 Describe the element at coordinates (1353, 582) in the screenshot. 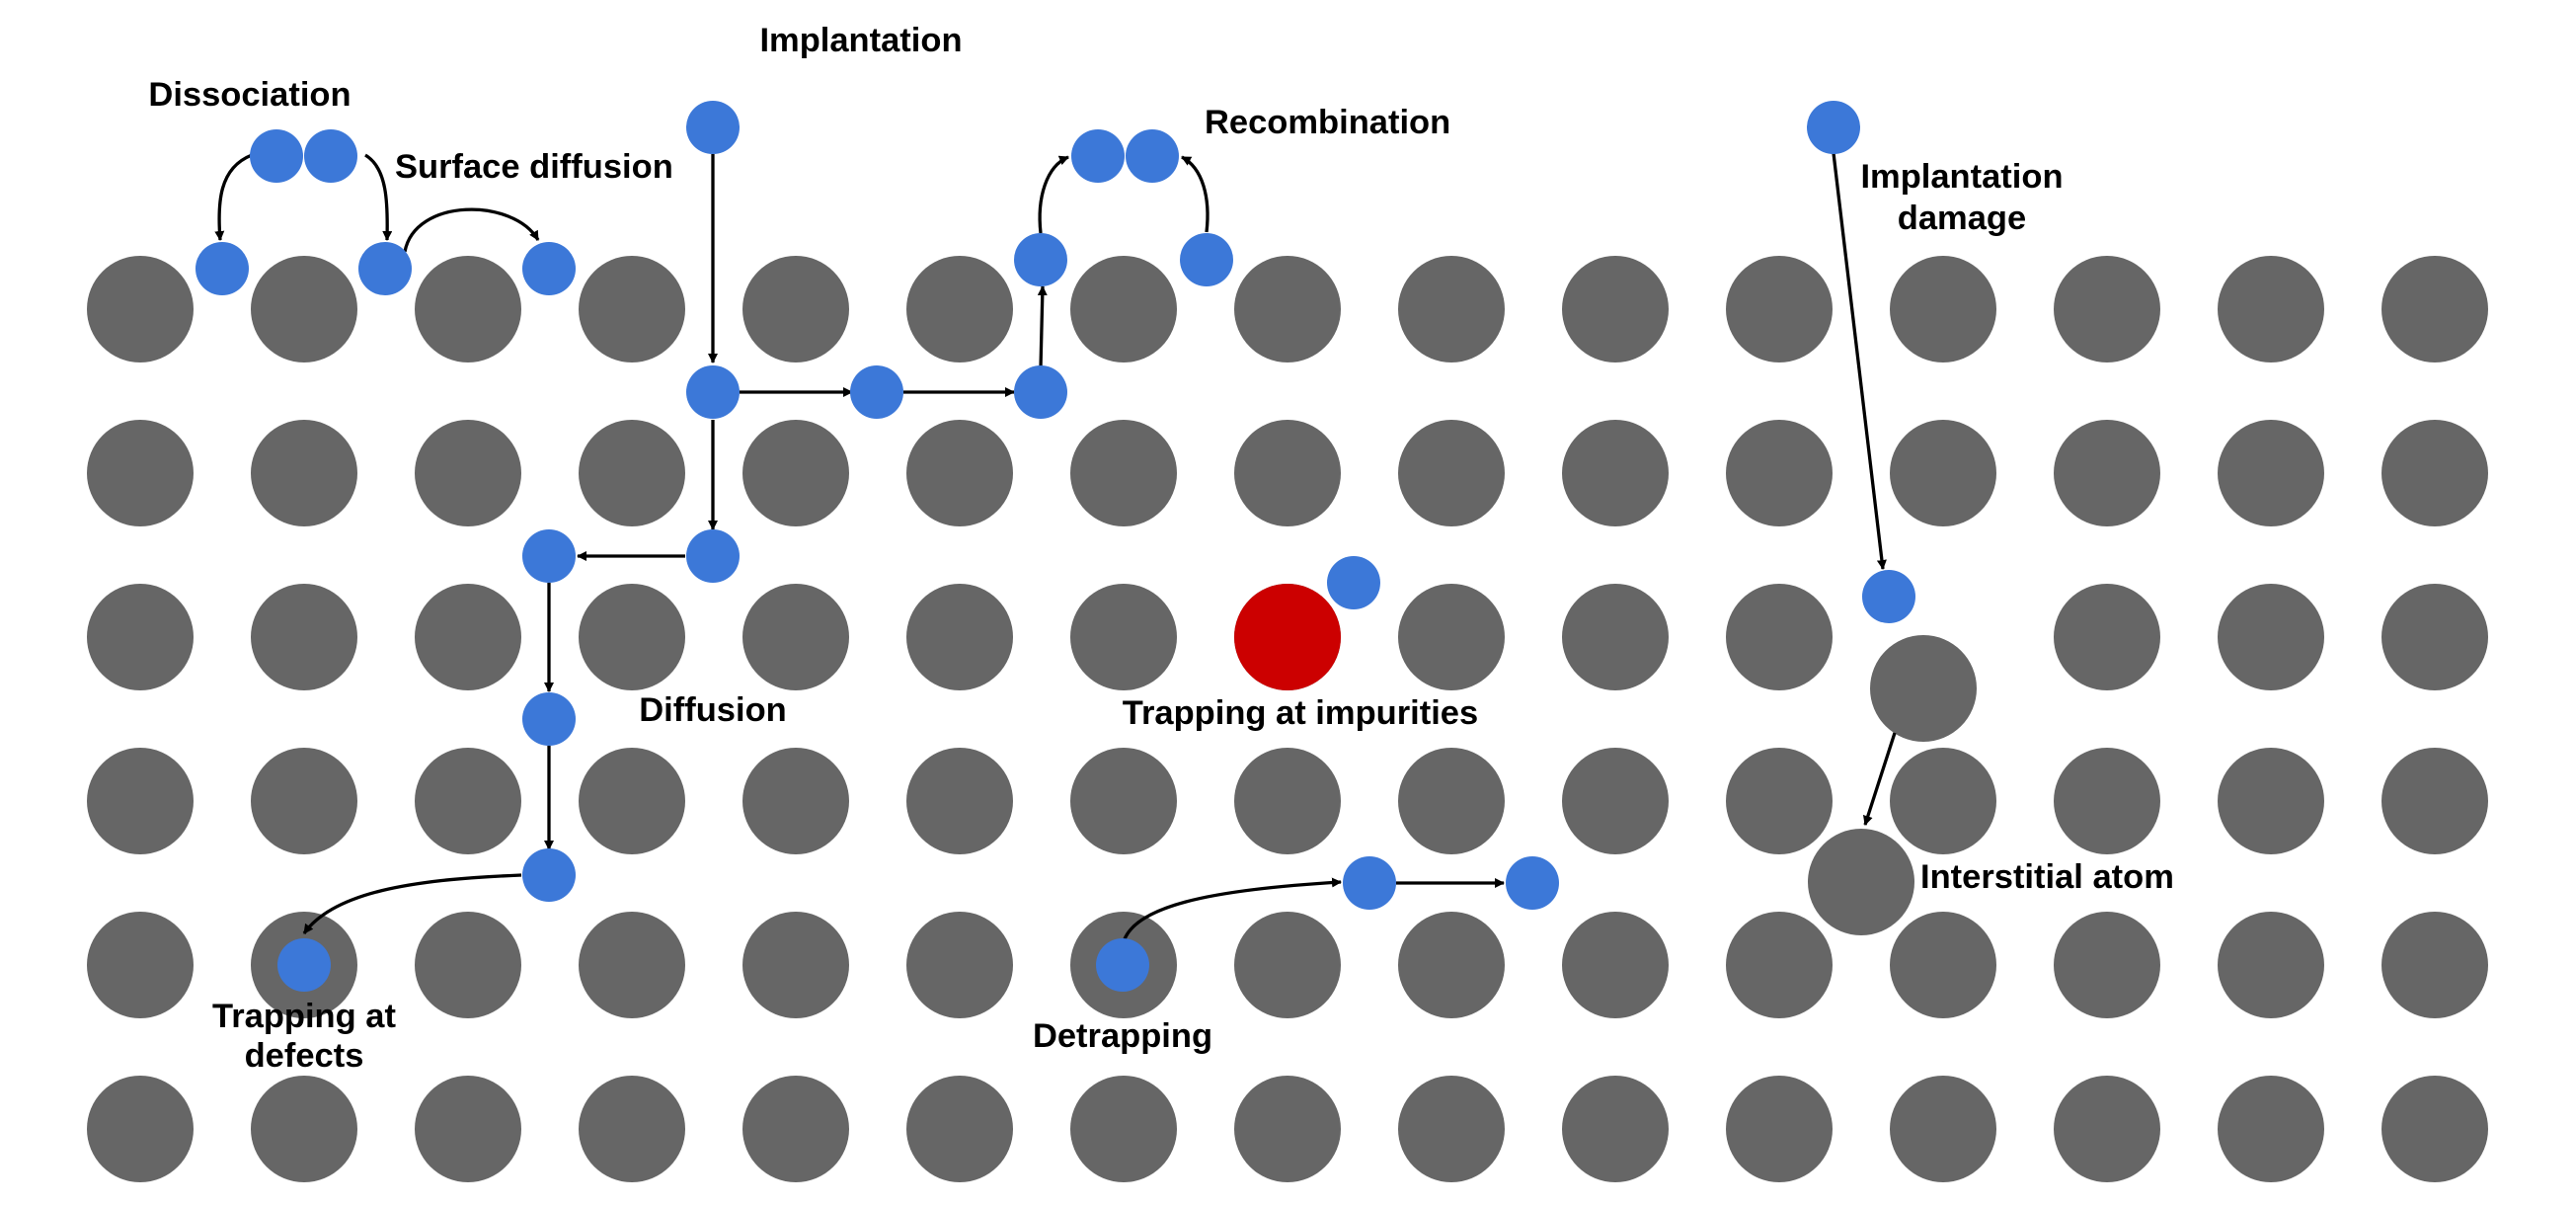

I see `impurity-trapped-hydrogen-atom` at that location.